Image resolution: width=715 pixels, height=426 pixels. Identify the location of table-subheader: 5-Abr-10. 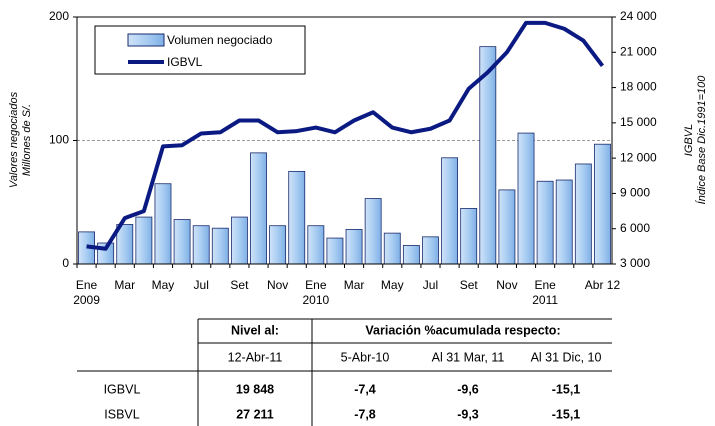
(365, 357).